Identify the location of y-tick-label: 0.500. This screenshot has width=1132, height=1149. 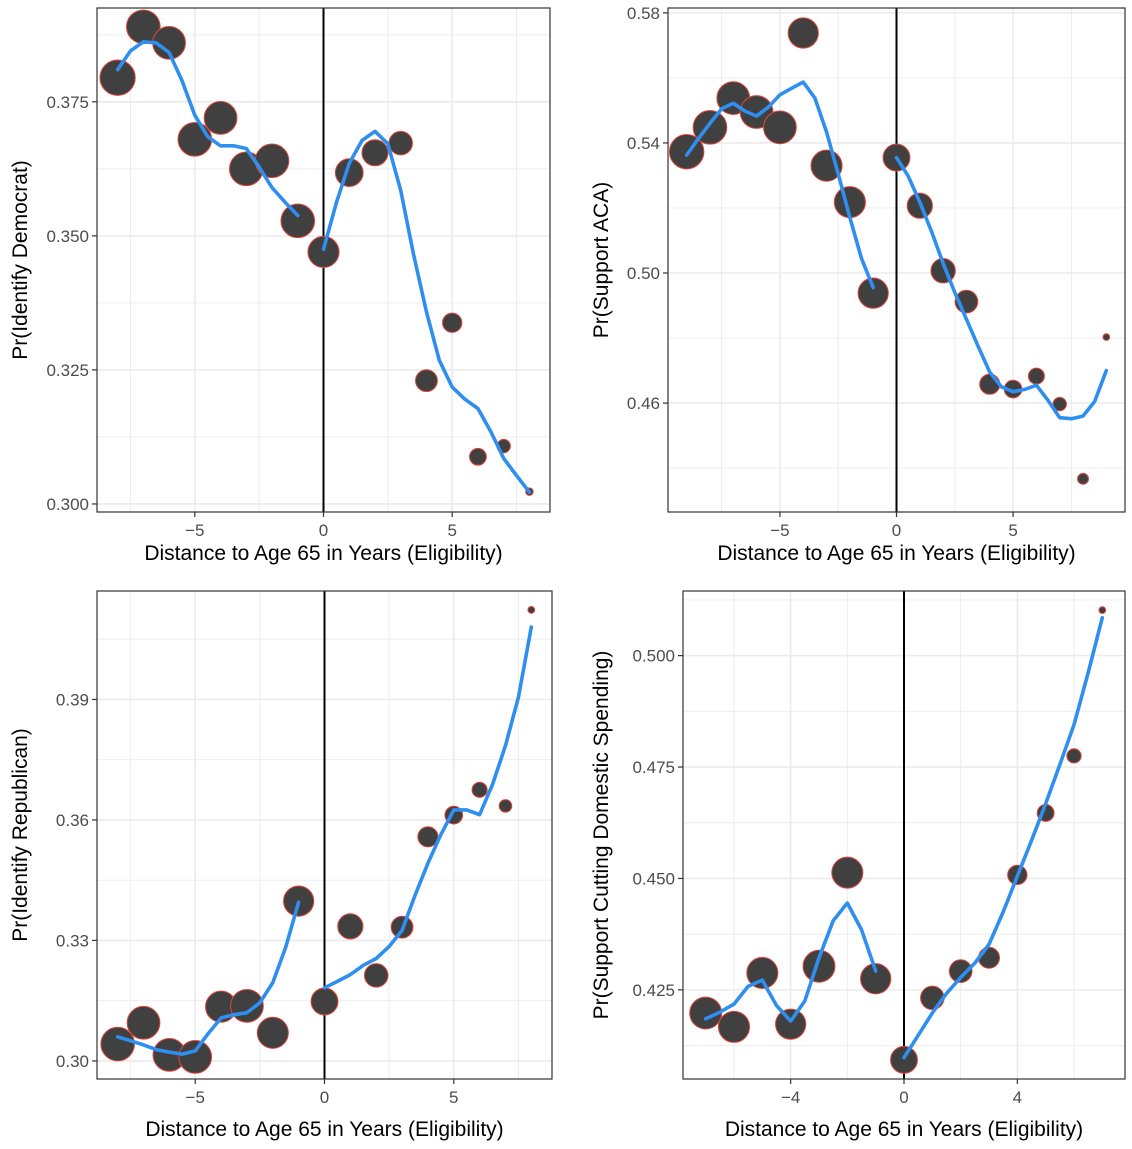
(653, 656).